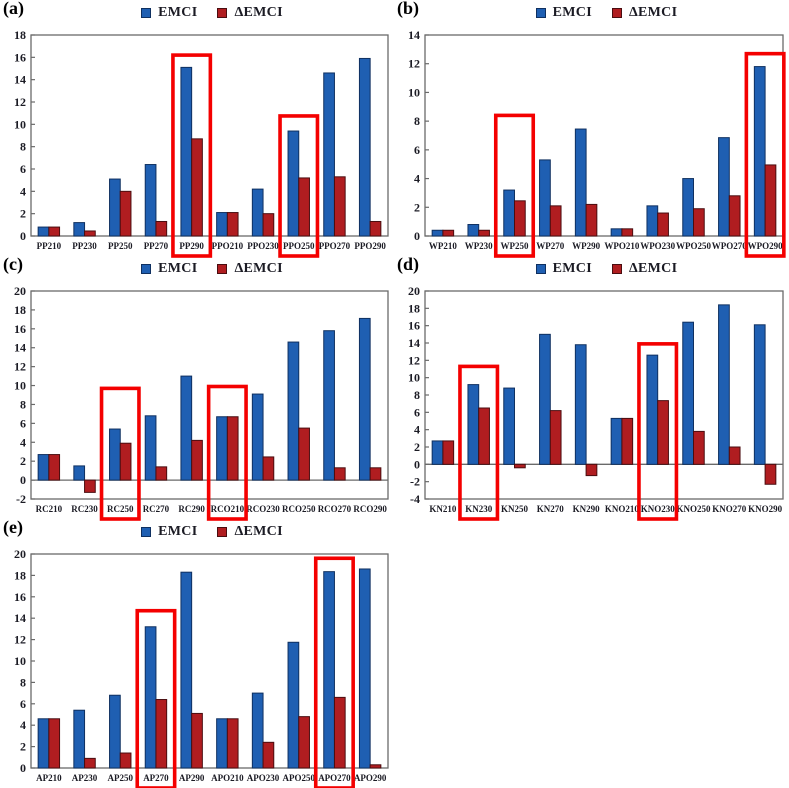  Describe the element at coordinates (13, 527) in the screenshot. I see `panel-e-label: (e)` at that location.